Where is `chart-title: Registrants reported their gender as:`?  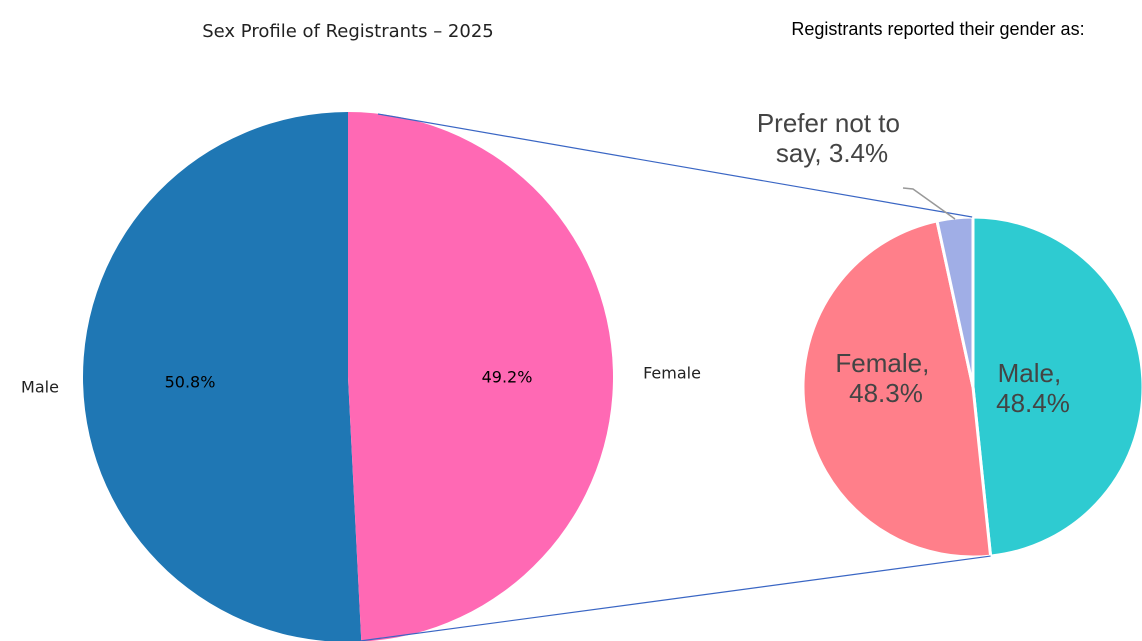 chart-title: Registrants reported their gender as: is located at coordinates (937, 29).